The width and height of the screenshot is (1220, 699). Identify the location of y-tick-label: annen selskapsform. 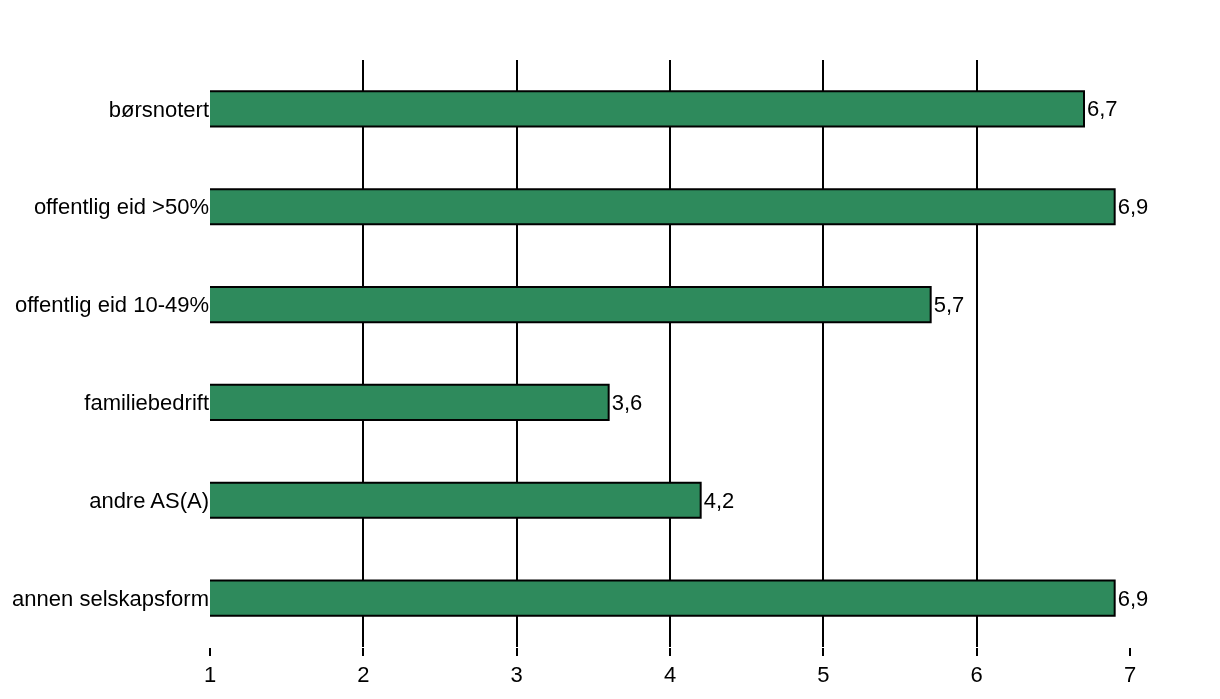
(110, 598).